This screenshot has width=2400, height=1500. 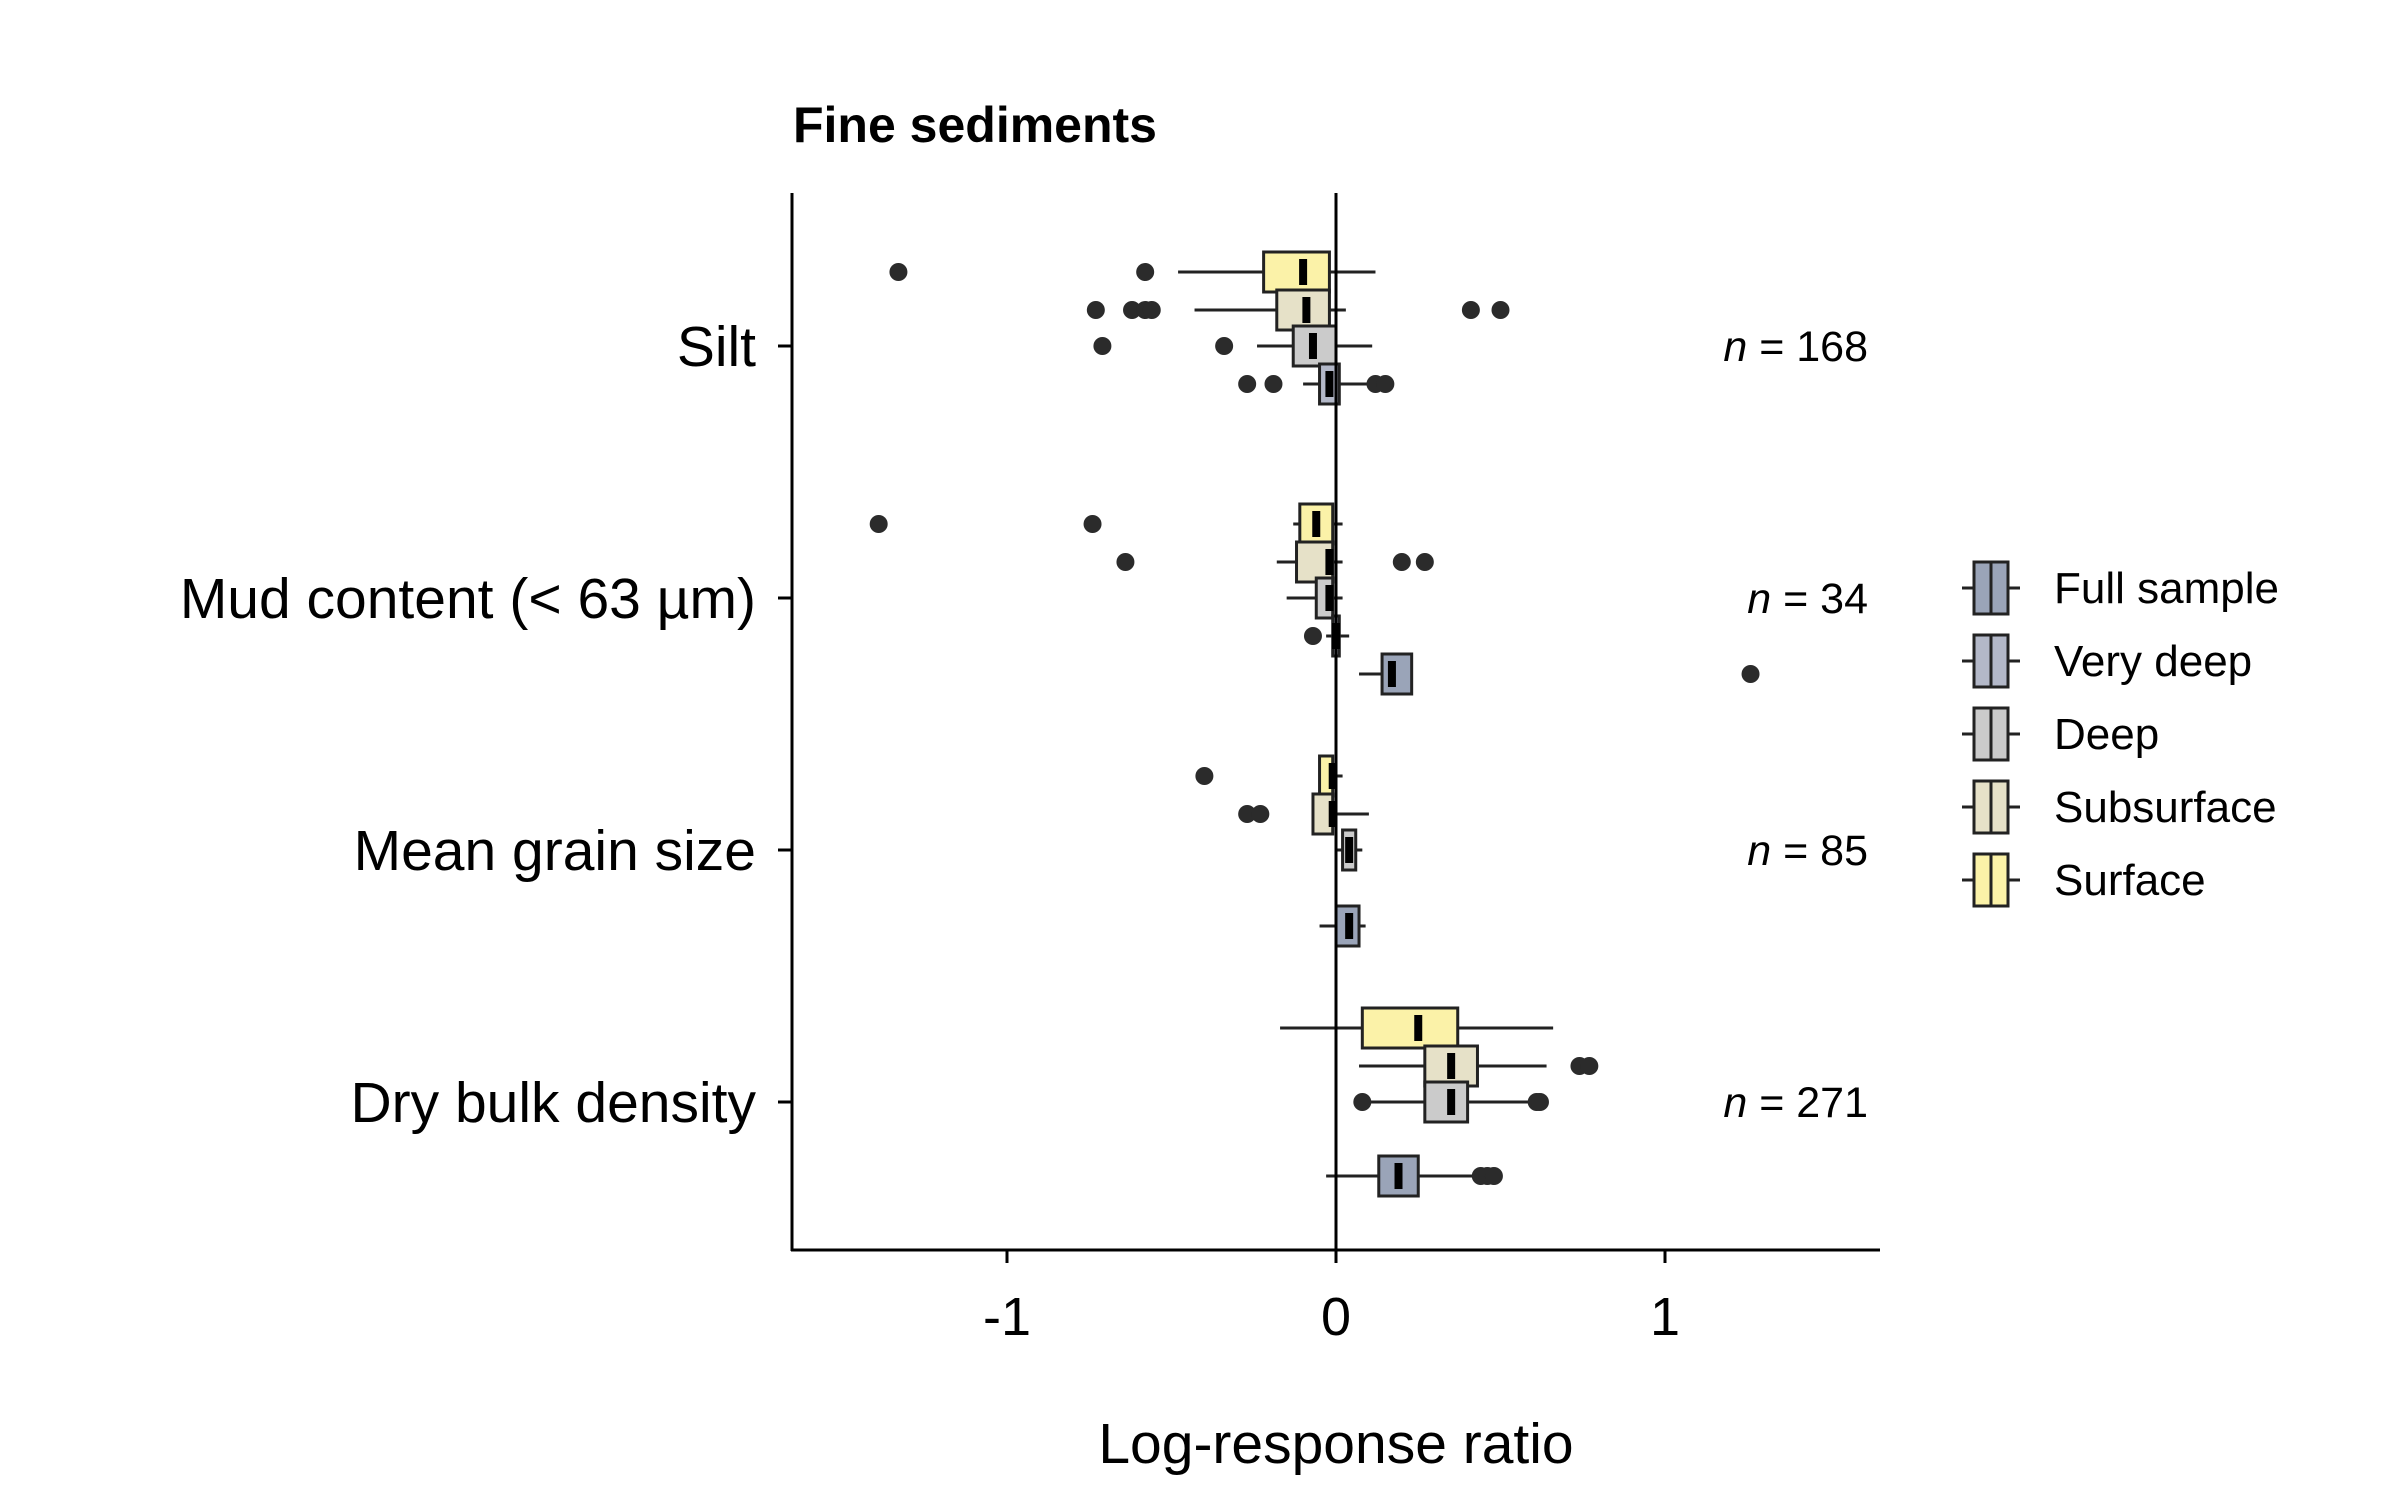 What do you see at coordinates (2153, 661) in the screenshot?
I see `legend-label: Very deep` at bounding box center [2153, 661].